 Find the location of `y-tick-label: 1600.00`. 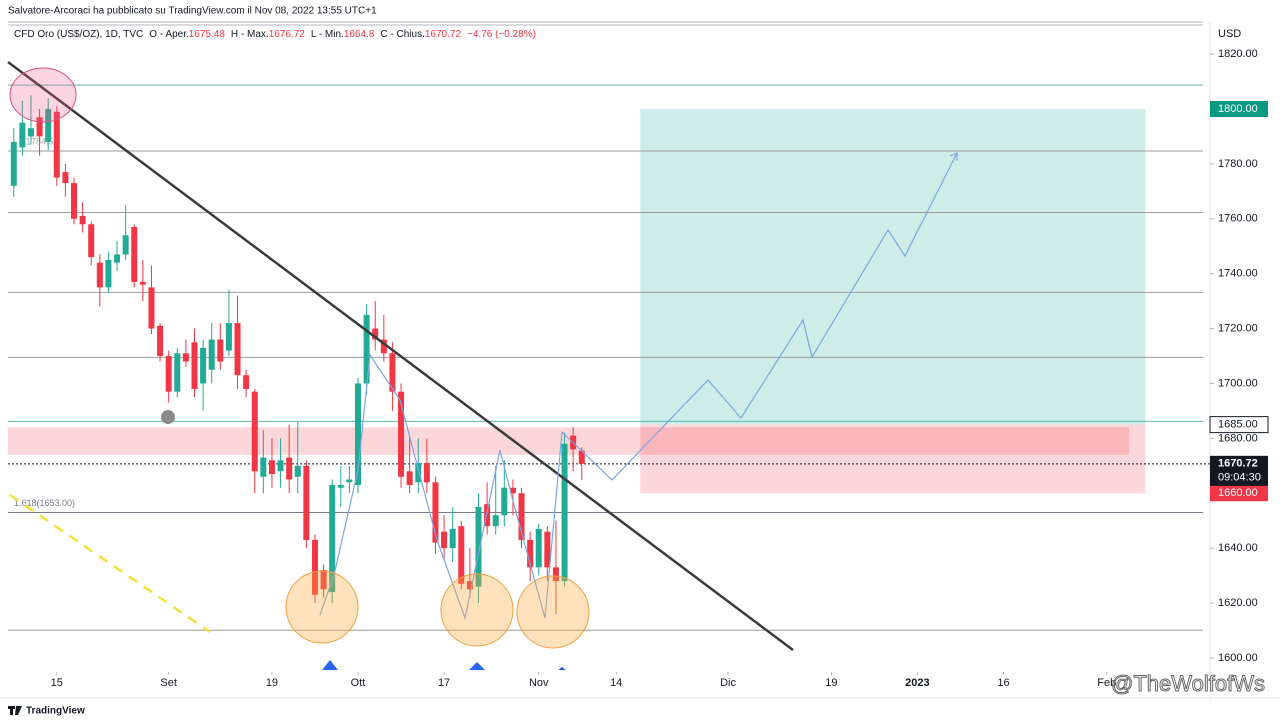

y-tick-label: 1600.00 is located at coordinates (1238, 658).